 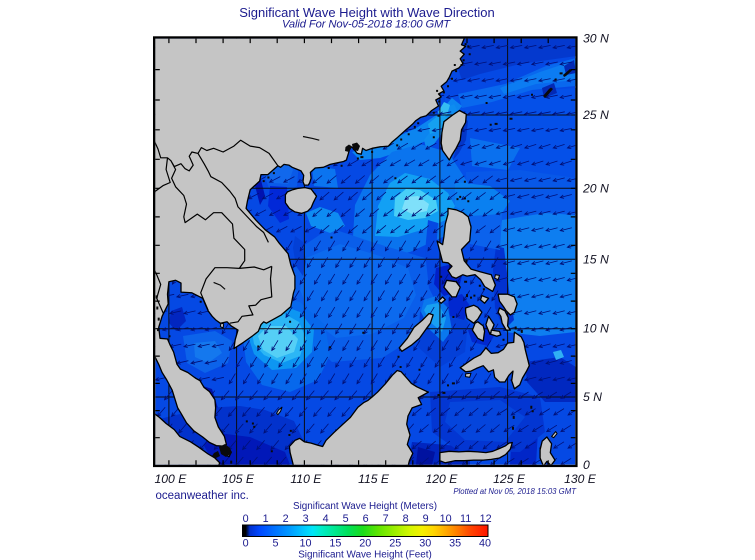 I want to click on svg-text: 120 E, so click(x=441, y=479).